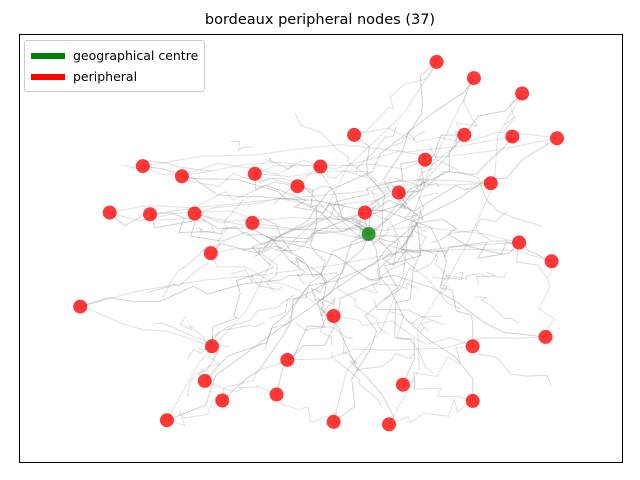  What do you see at coordinates (105, 76) in the screenshot?
I see `legend-label-peripheral: peripheral` at bounding box center [105, 76].